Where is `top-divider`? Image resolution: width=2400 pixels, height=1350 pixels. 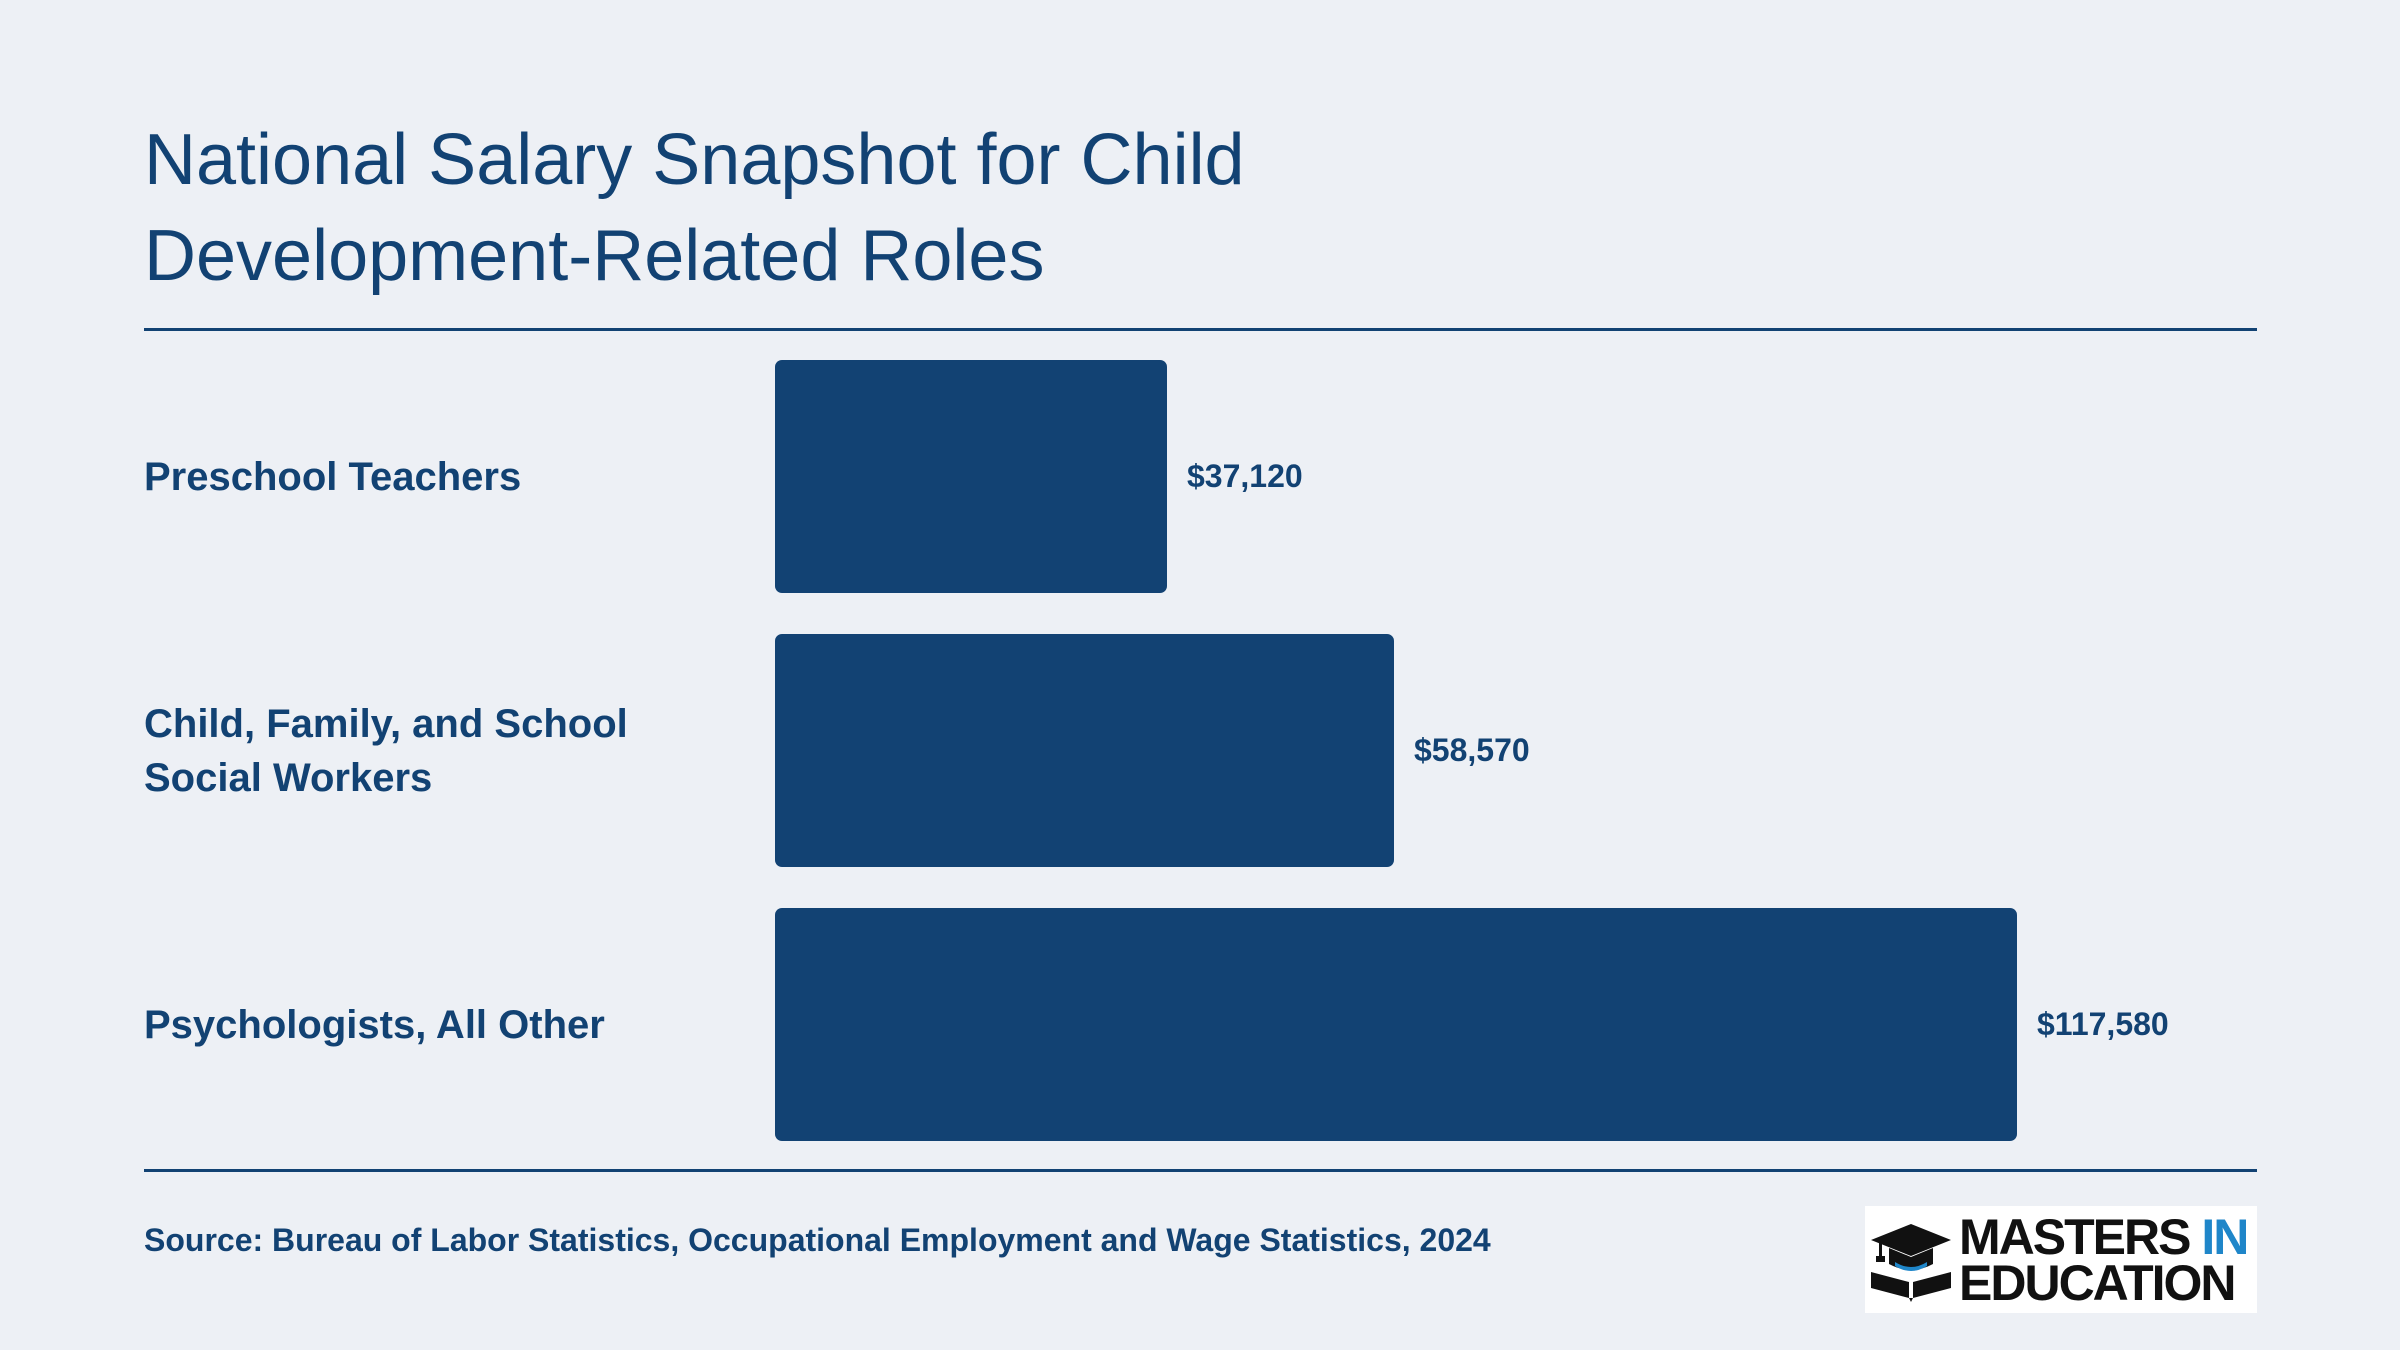
top-divider is located at coordinates (1200, 329).